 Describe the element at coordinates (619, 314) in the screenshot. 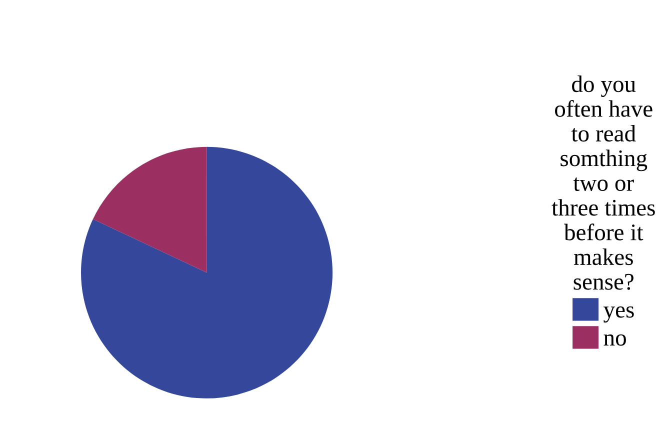

I see `legend-label: yes` at that location.